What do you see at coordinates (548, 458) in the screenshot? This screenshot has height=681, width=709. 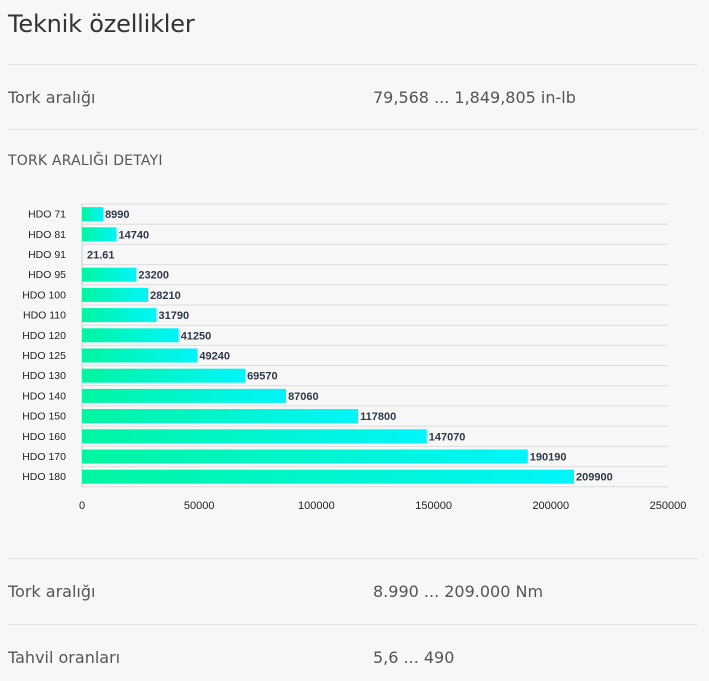 I see `bar-value-label: 190190` at bounding box center [548, 458].